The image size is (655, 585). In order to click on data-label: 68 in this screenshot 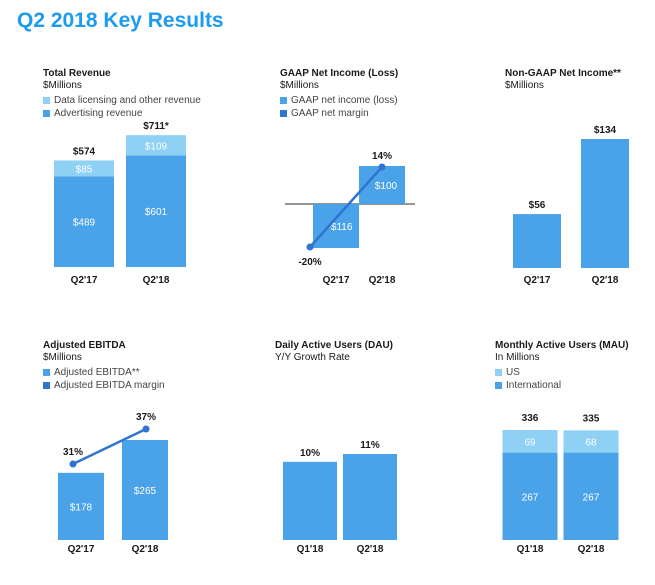, I will do `click(591, 442)`.